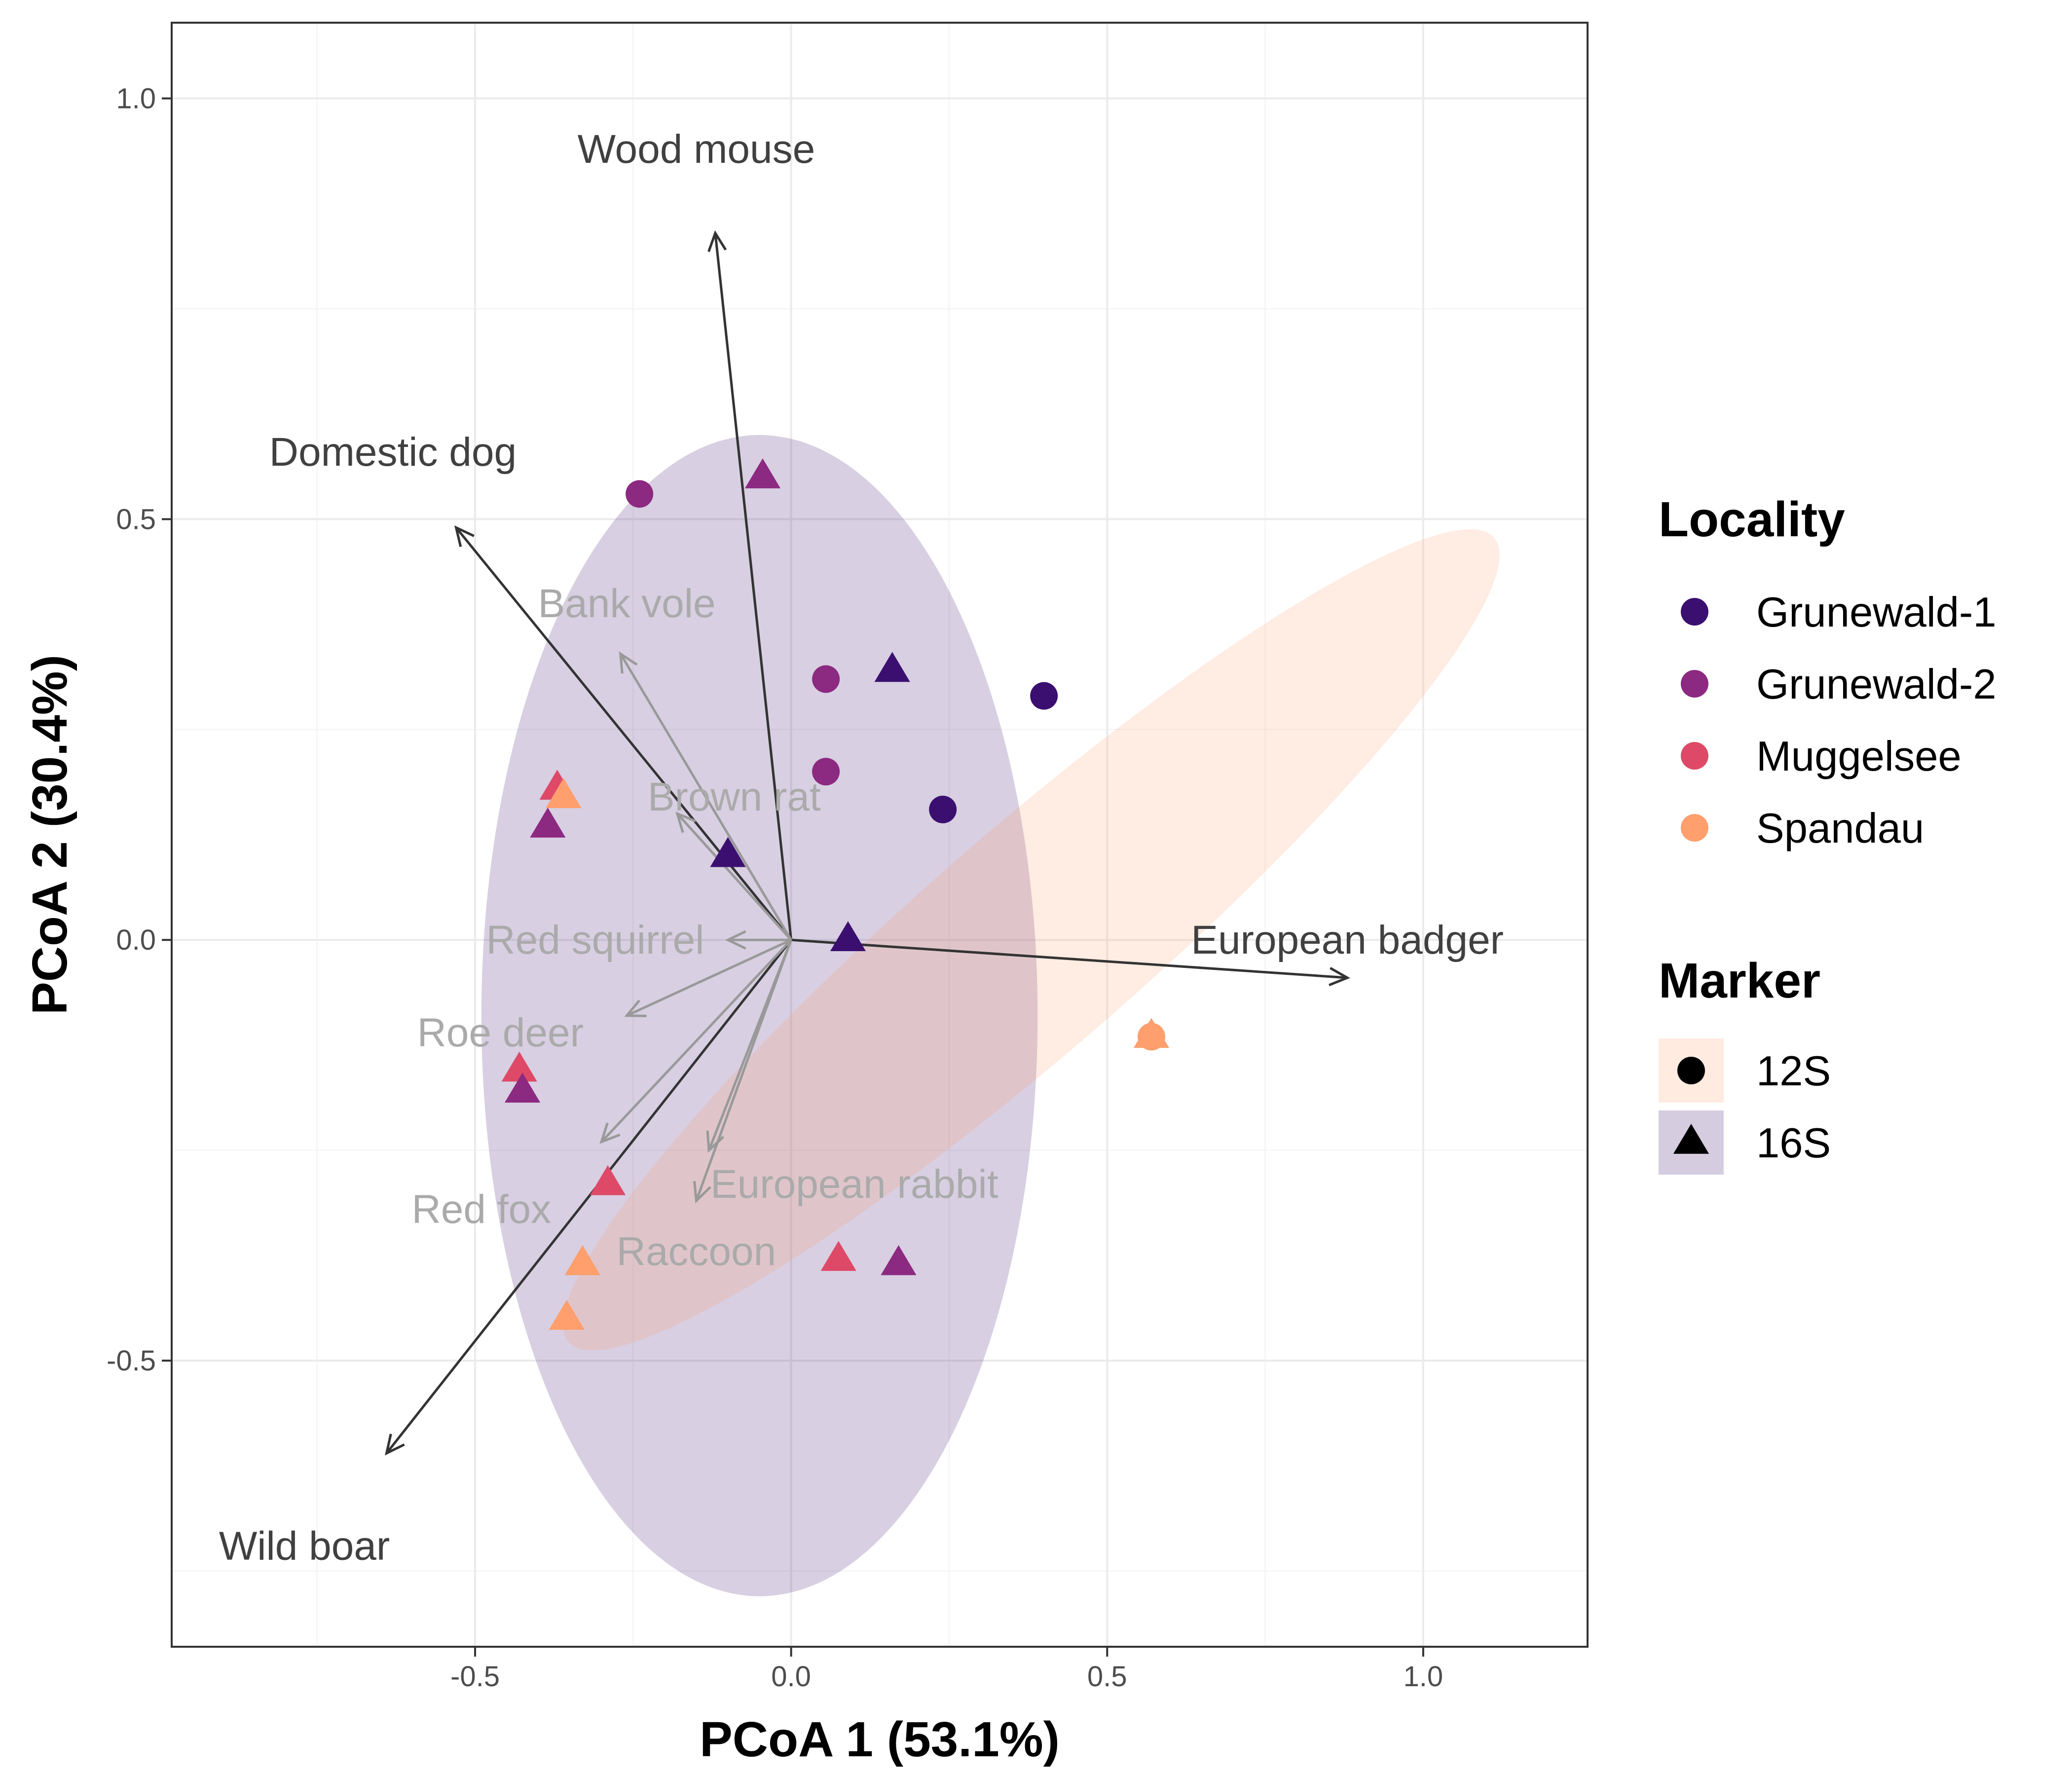 The height and width of the screenshot is (1776, 2072). What do you see at coordinates (744, 1070) in the screenshot?
I see `vector-raccoon` at bounding box center [744, 1070].